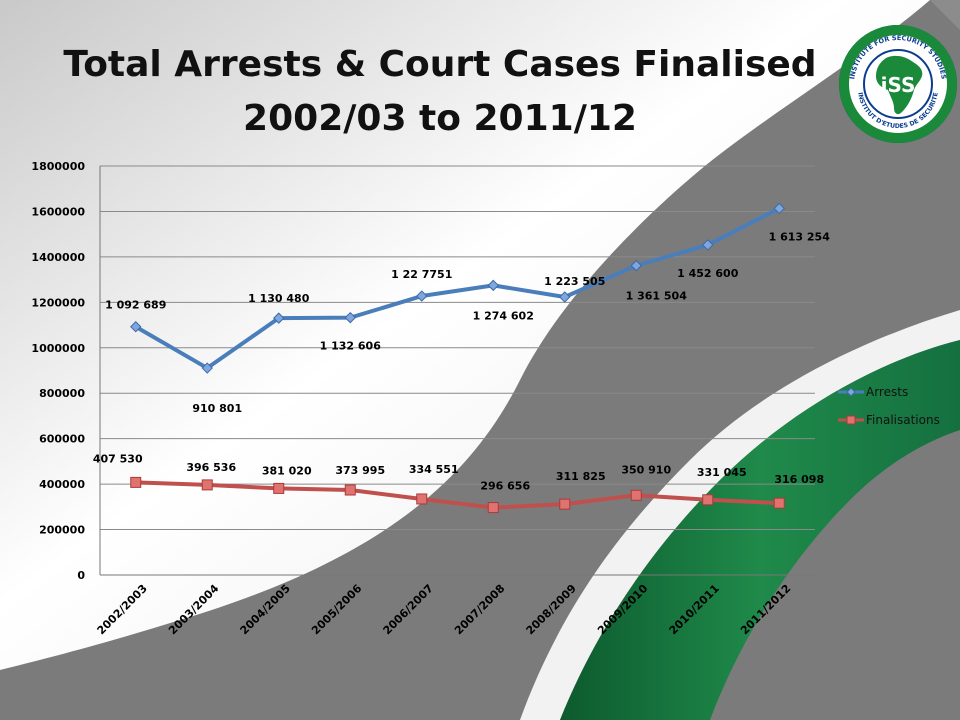  What do you see at coordinates (337, 610) in the screenshot?
I see `x-tick-label: 2005/2006` at bounding box center [337, 610].